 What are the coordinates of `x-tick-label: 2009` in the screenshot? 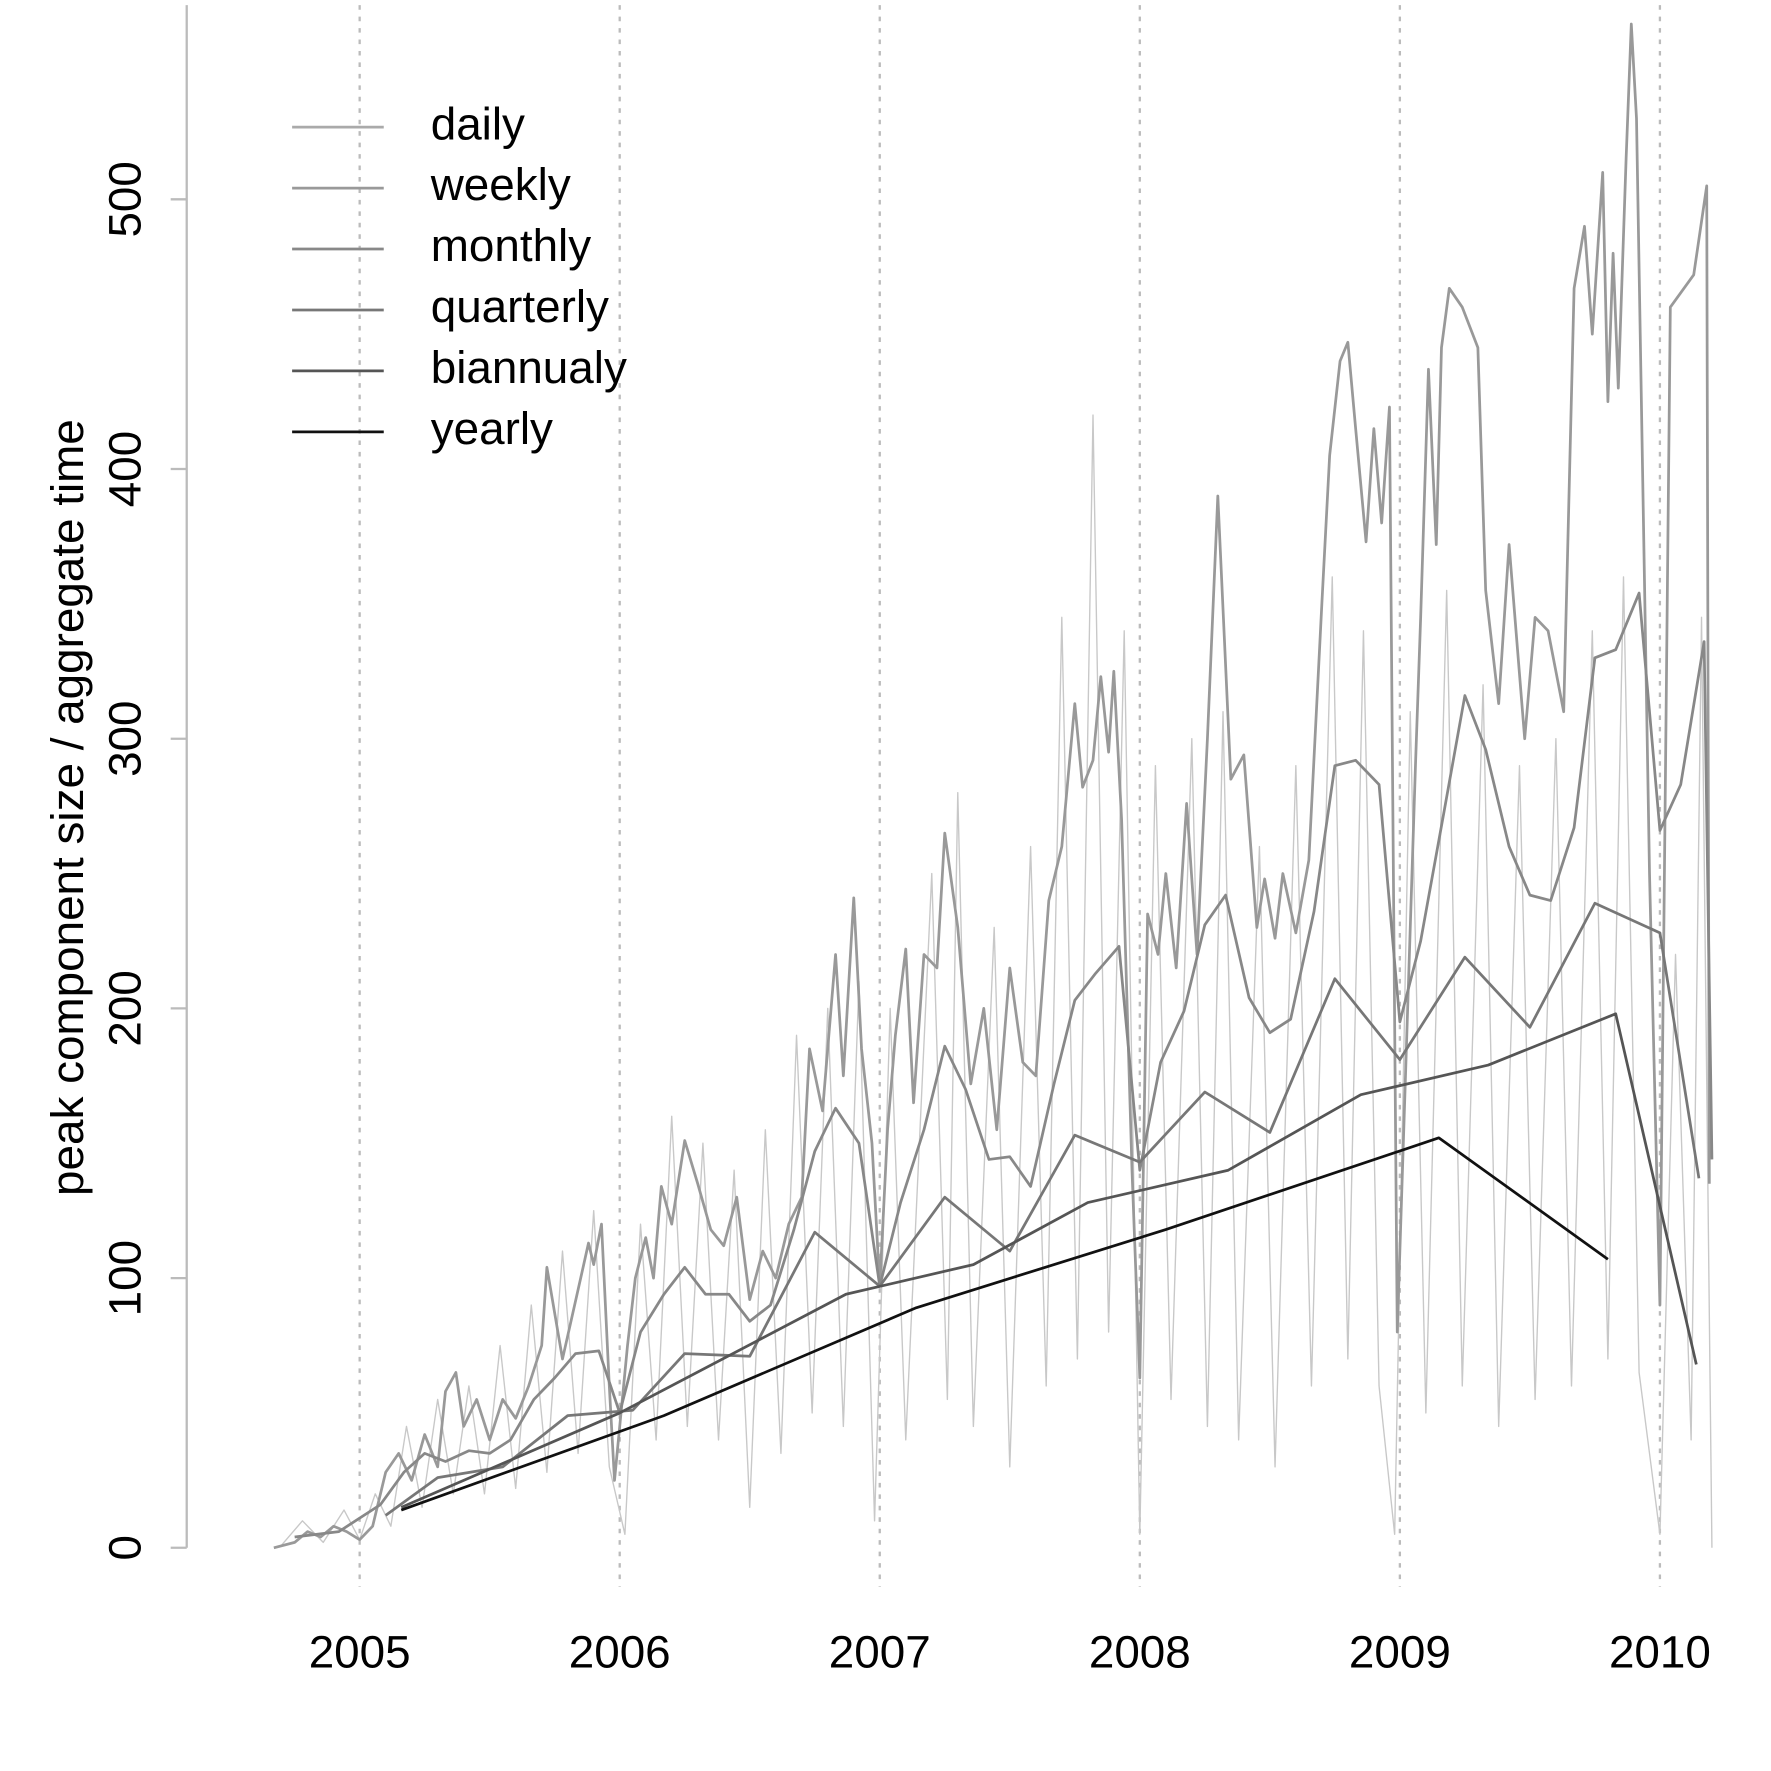 It's located at (1400, 1651).